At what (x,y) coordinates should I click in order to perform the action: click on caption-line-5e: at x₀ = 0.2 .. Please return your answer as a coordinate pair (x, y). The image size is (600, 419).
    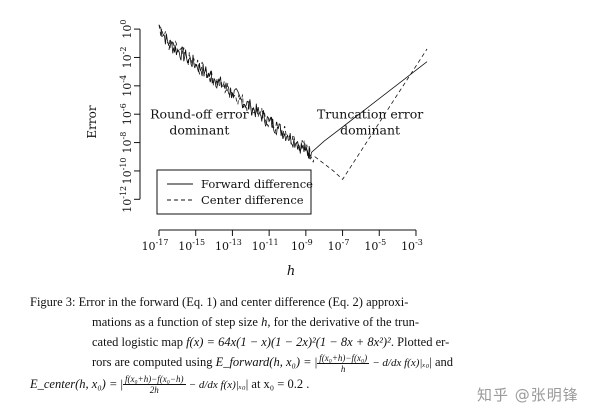
    Looking at the image, I should click on (280, 383).